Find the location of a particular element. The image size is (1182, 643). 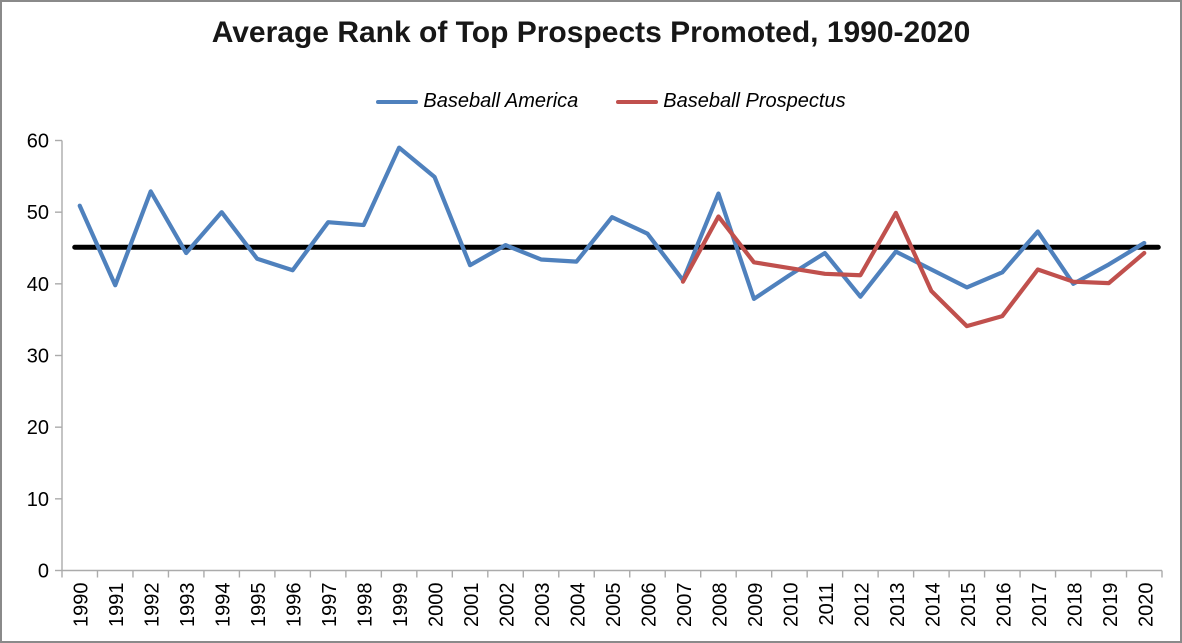

x-axis-year-label: 2010 is located at coordinates (791, 605).